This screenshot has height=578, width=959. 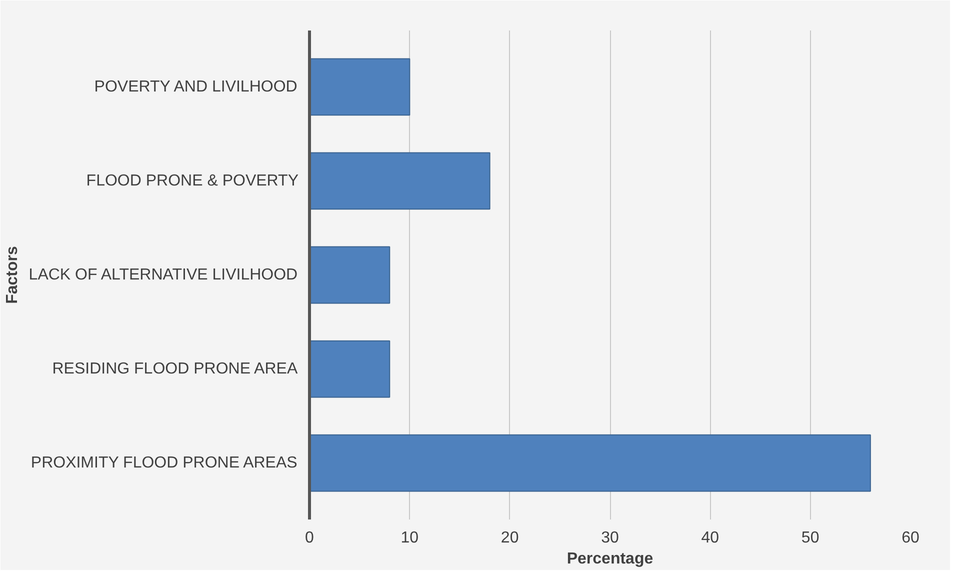 What do you see at coordinates (309, 538) in the screenshot?
I see `x-tick-label: 0` at bounding box center [309, 538].